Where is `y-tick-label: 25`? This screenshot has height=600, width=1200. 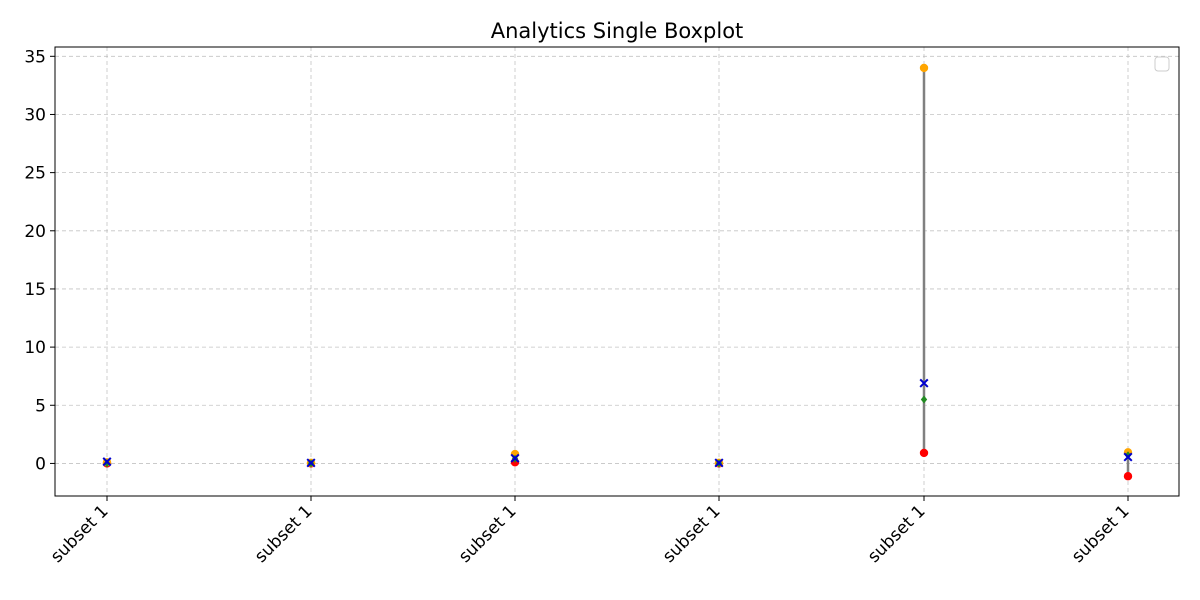
y-tick-label: 25 is located at coordinates (35, 174).